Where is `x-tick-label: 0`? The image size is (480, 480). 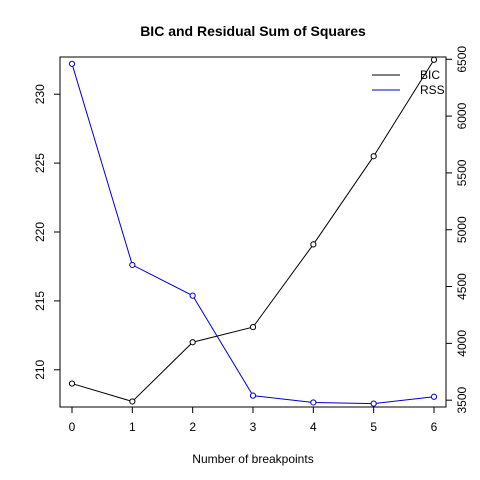
x-tick-label: 0 is located at coordinates (72, 427).